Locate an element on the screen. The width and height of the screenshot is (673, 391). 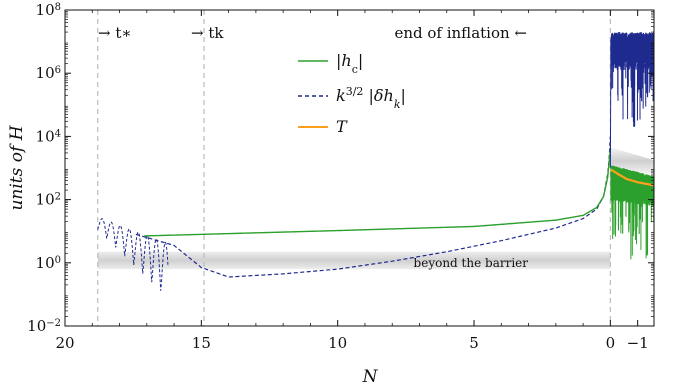
x-tick-label-5: −1 is located at coordinates (638, 343).